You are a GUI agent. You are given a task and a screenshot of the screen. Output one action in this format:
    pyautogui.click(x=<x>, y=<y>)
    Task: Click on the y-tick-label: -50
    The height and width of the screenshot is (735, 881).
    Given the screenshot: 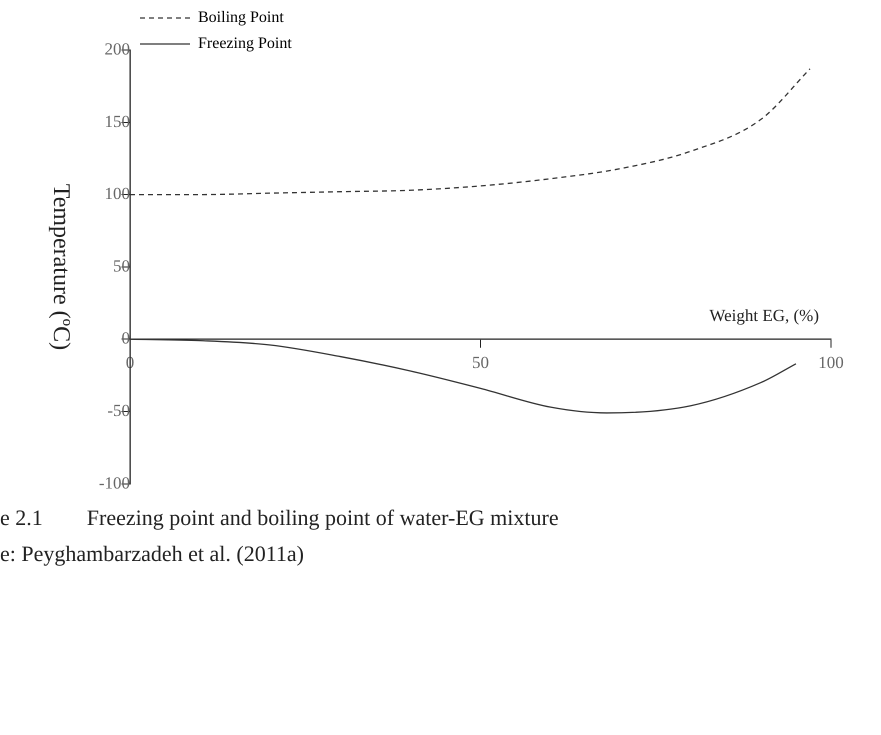 What is the action you would take?
    pyautogui.click(x=118, y=410)
    